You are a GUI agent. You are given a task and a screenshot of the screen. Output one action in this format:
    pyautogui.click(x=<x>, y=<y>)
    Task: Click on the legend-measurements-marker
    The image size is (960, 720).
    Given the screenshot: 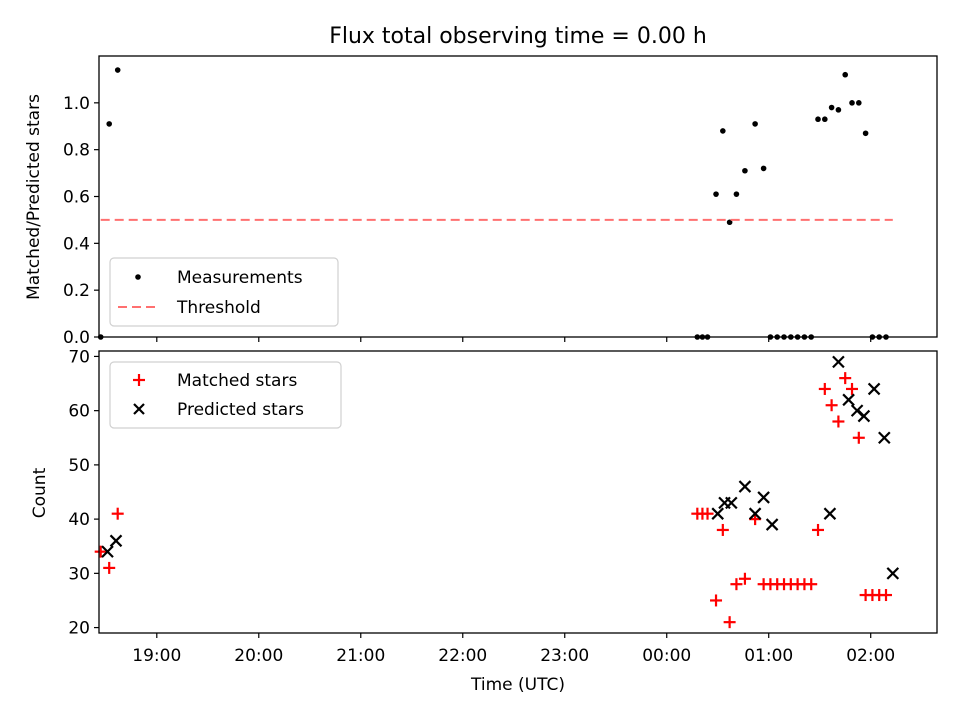 What is the action you would take?
    pyautogui.click(x=138, y=277)
    